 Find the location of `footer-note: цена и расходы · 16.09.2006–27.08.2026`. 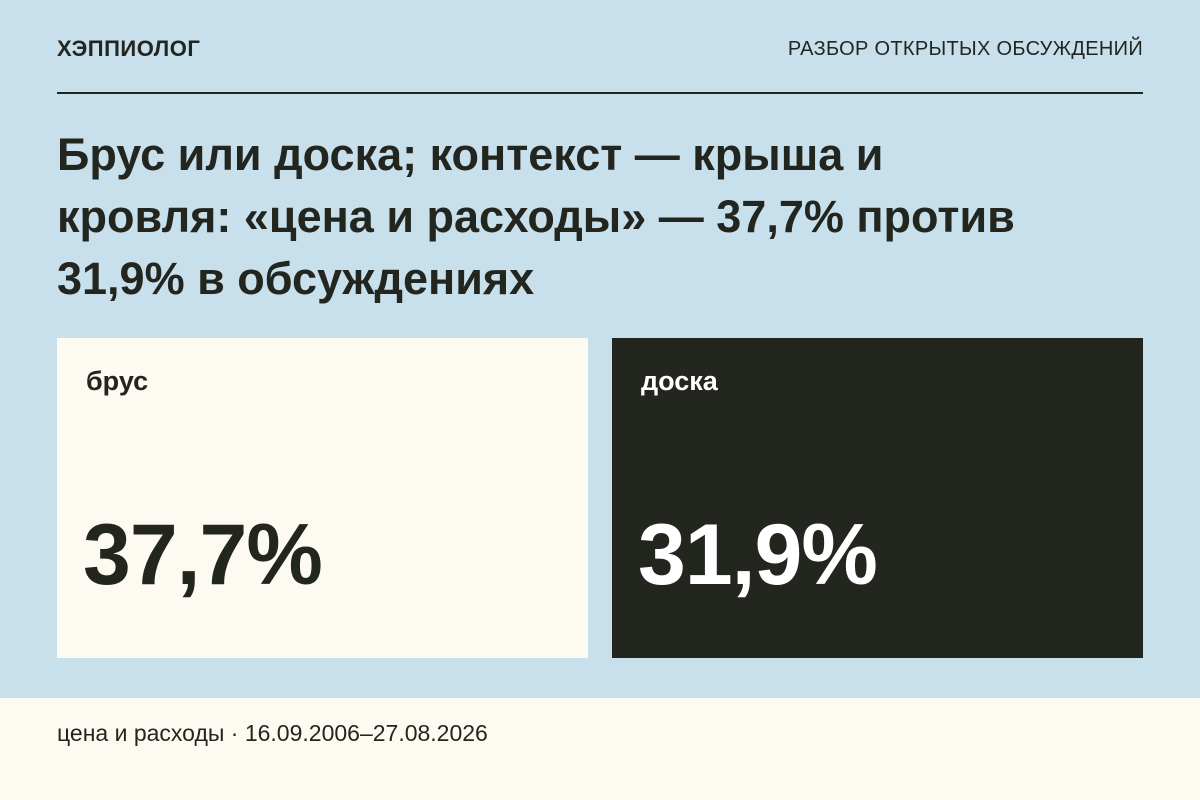

footer-note: цена и расходы · 16.09.2006–27.08.2026 is located at coordinates (272, 733).